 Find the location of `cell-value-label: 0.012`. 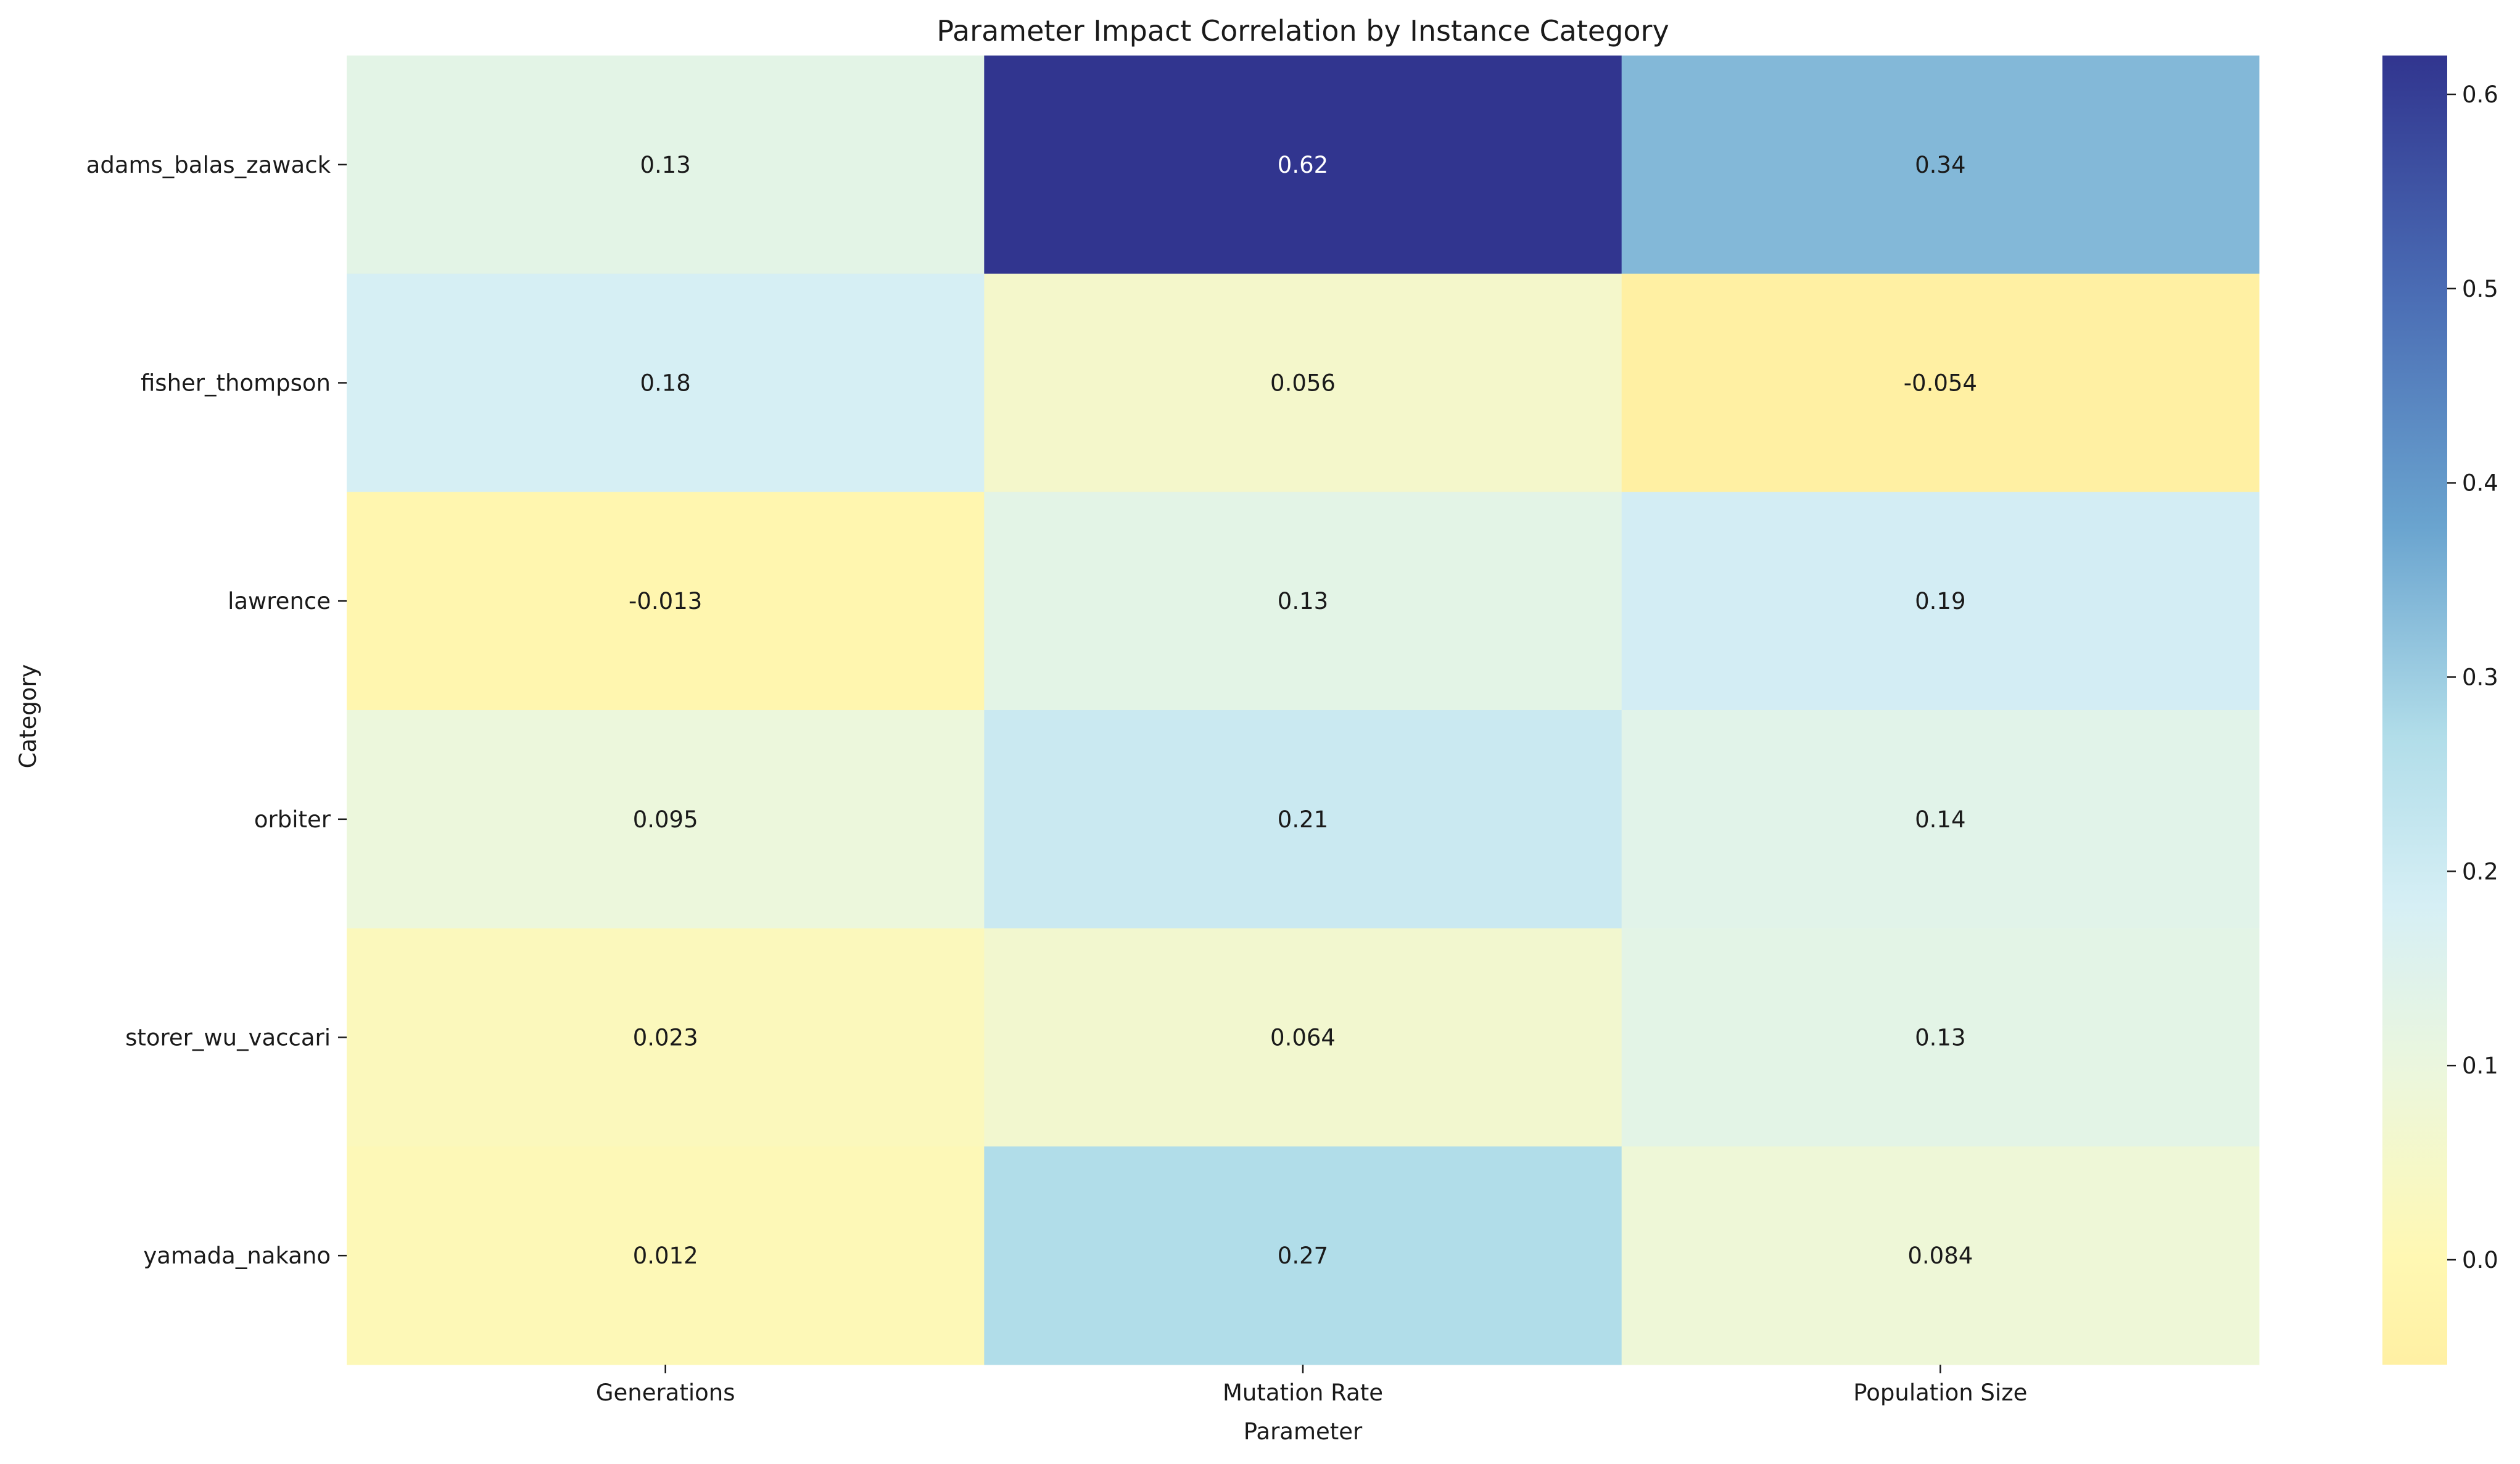

cell-value-label: 0.012 is located at coordinates (665, 1256).